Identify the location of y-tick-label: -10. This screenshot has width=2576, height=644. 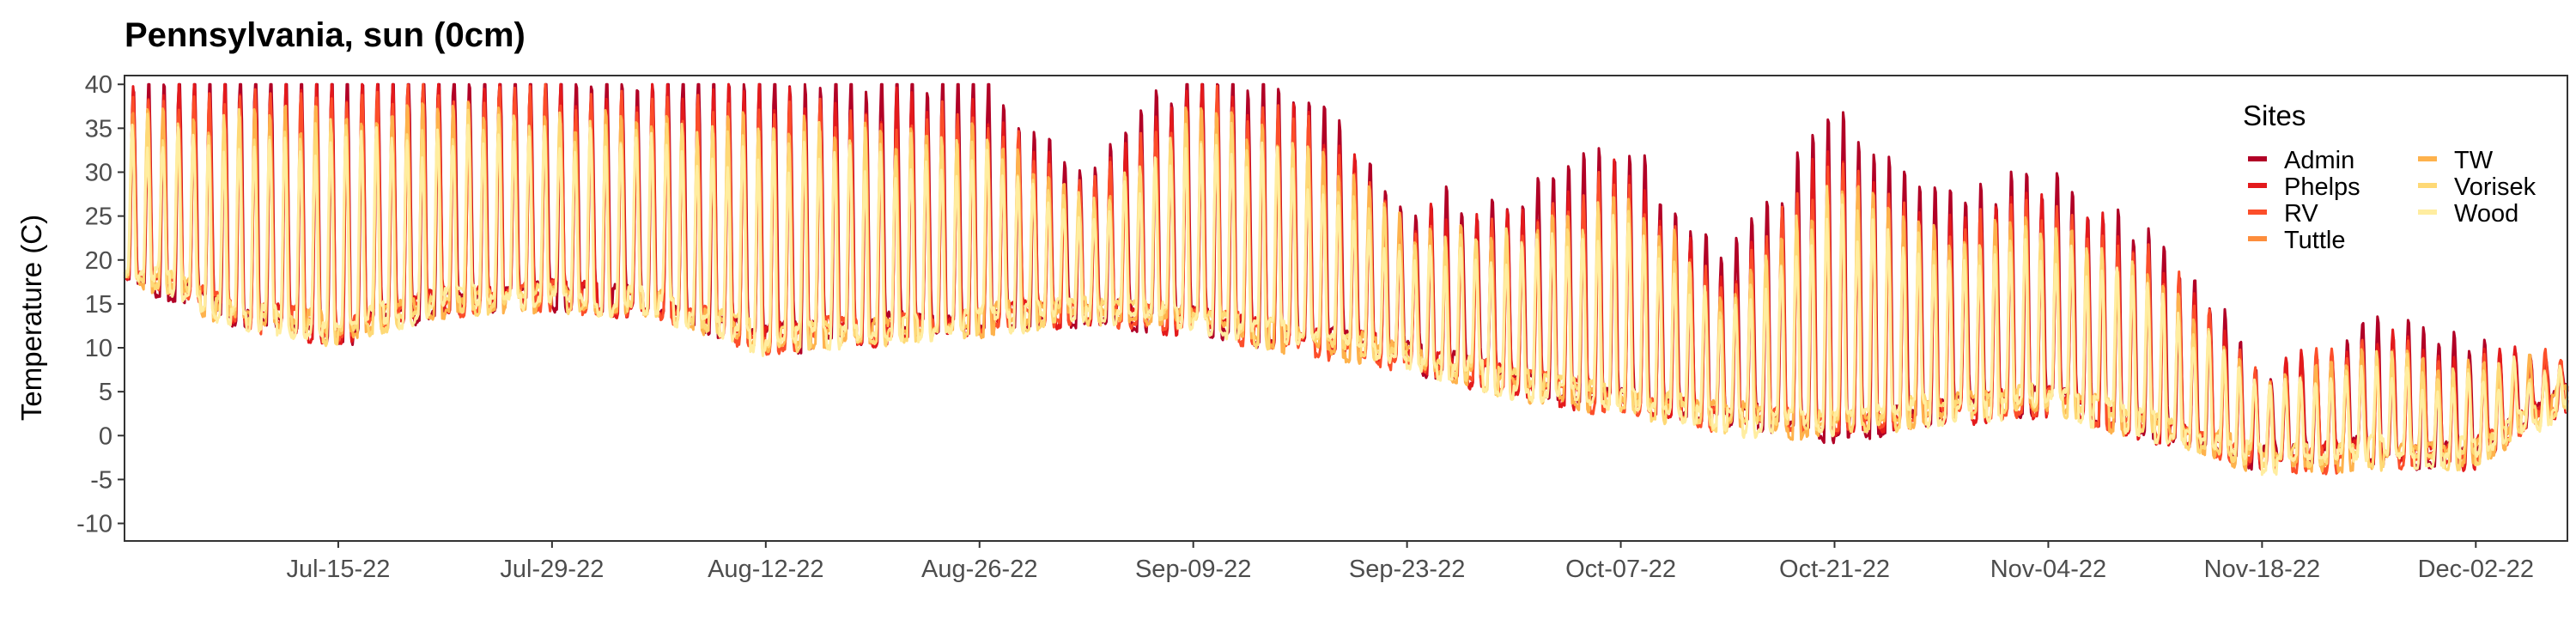
(94, 524).